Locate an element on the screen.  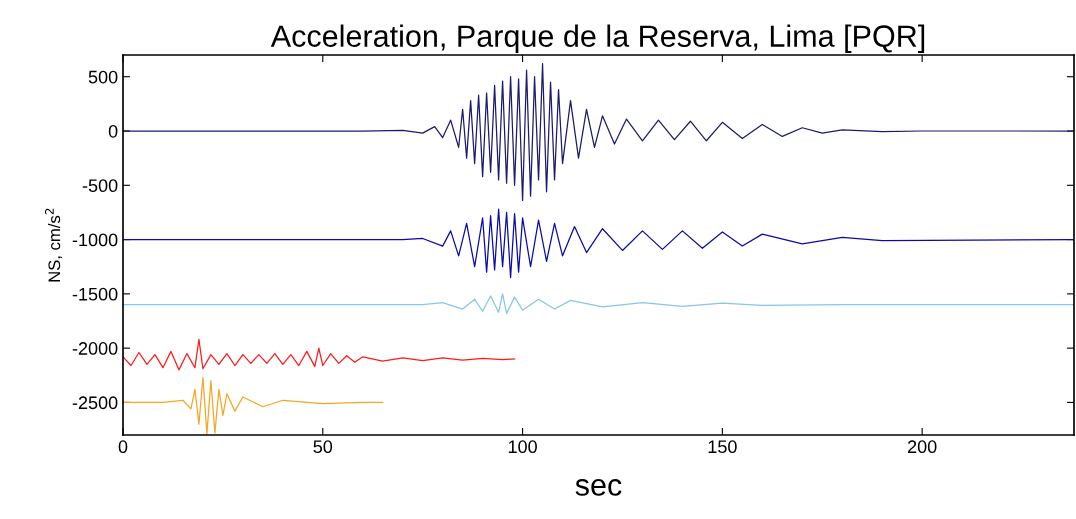
x-tick-label: 0 is located at coordinates (123, 447).